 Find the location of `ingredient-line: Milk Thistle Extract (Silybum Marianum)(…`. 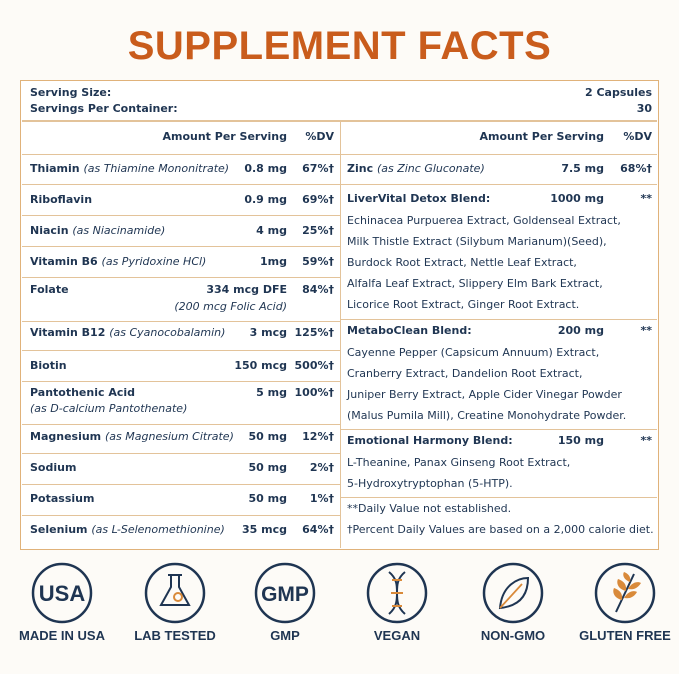

ingredient-line: Milk Thistle Extract (Silybum Marianum)(… is located at coordinates (477, 241).